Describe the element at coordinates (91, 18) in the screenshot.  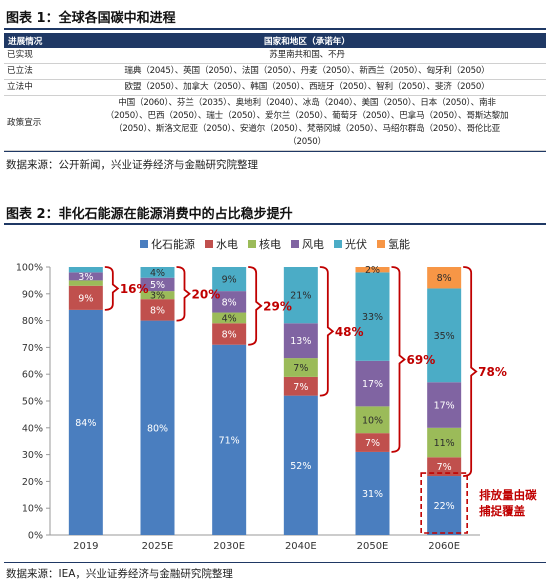
I see `figure1-title: 图表 1：全球各国碳中和进程` at that location.